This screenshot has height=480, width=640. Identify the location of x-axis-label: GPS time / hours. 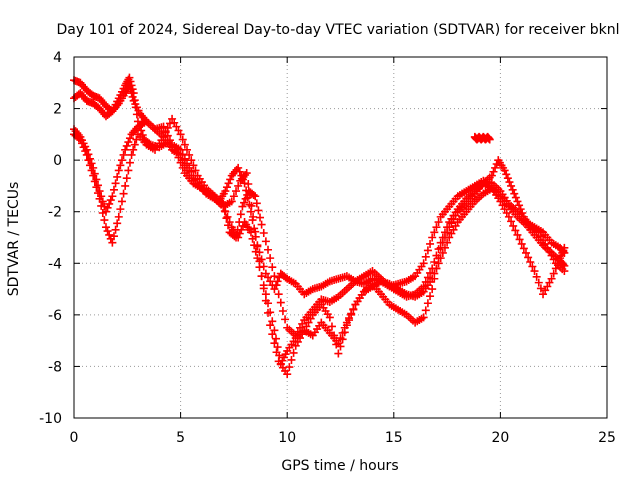
(339, 466).